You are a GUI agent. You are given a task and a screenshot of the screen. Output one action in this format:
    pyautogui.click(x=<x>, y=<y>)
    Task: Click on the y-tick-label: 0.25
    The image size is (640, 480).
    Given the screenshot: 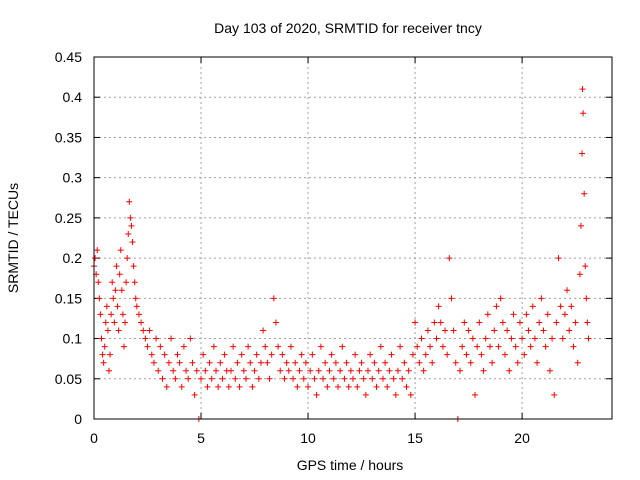 What is the action you would take?
    pyautogui.click(x=68, y=218)
    